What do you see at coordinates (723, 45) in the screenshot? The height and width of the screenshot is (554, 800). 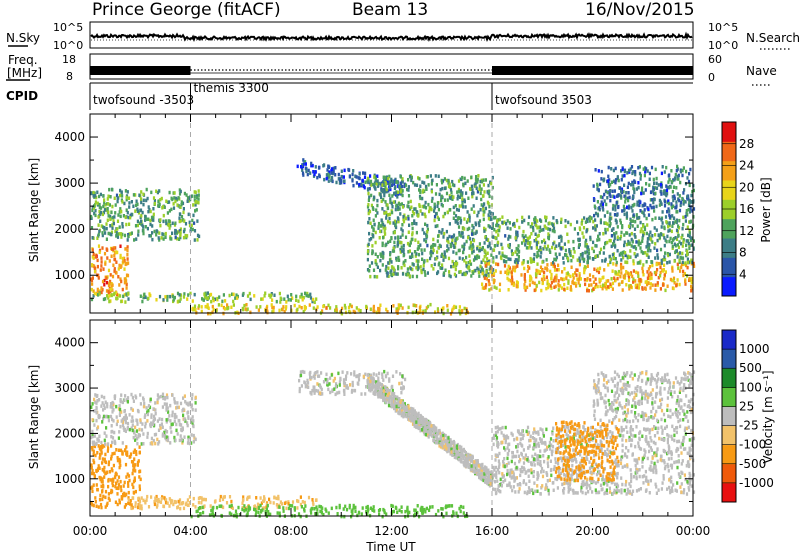 I see `nsearch-tick-bottom: 10^0` at bounding box center [723, 45].